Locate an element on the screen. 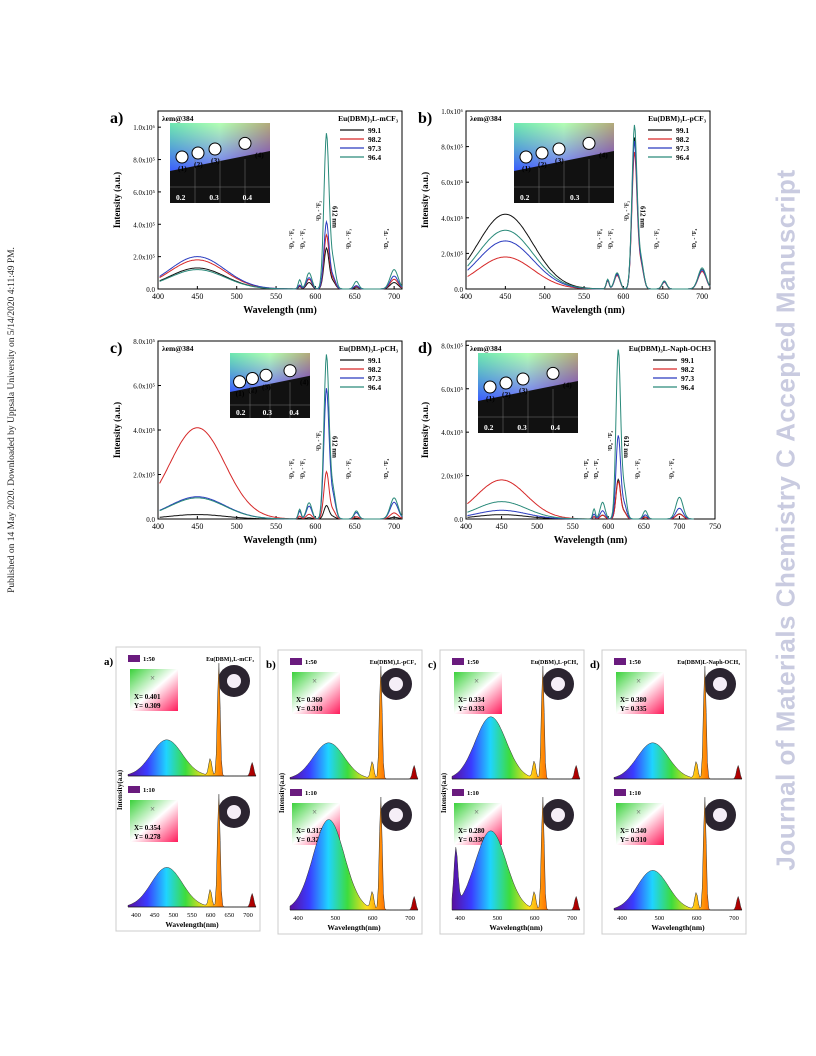  cie-x-value: X= 0.313 is located at coordinates (309, 831).